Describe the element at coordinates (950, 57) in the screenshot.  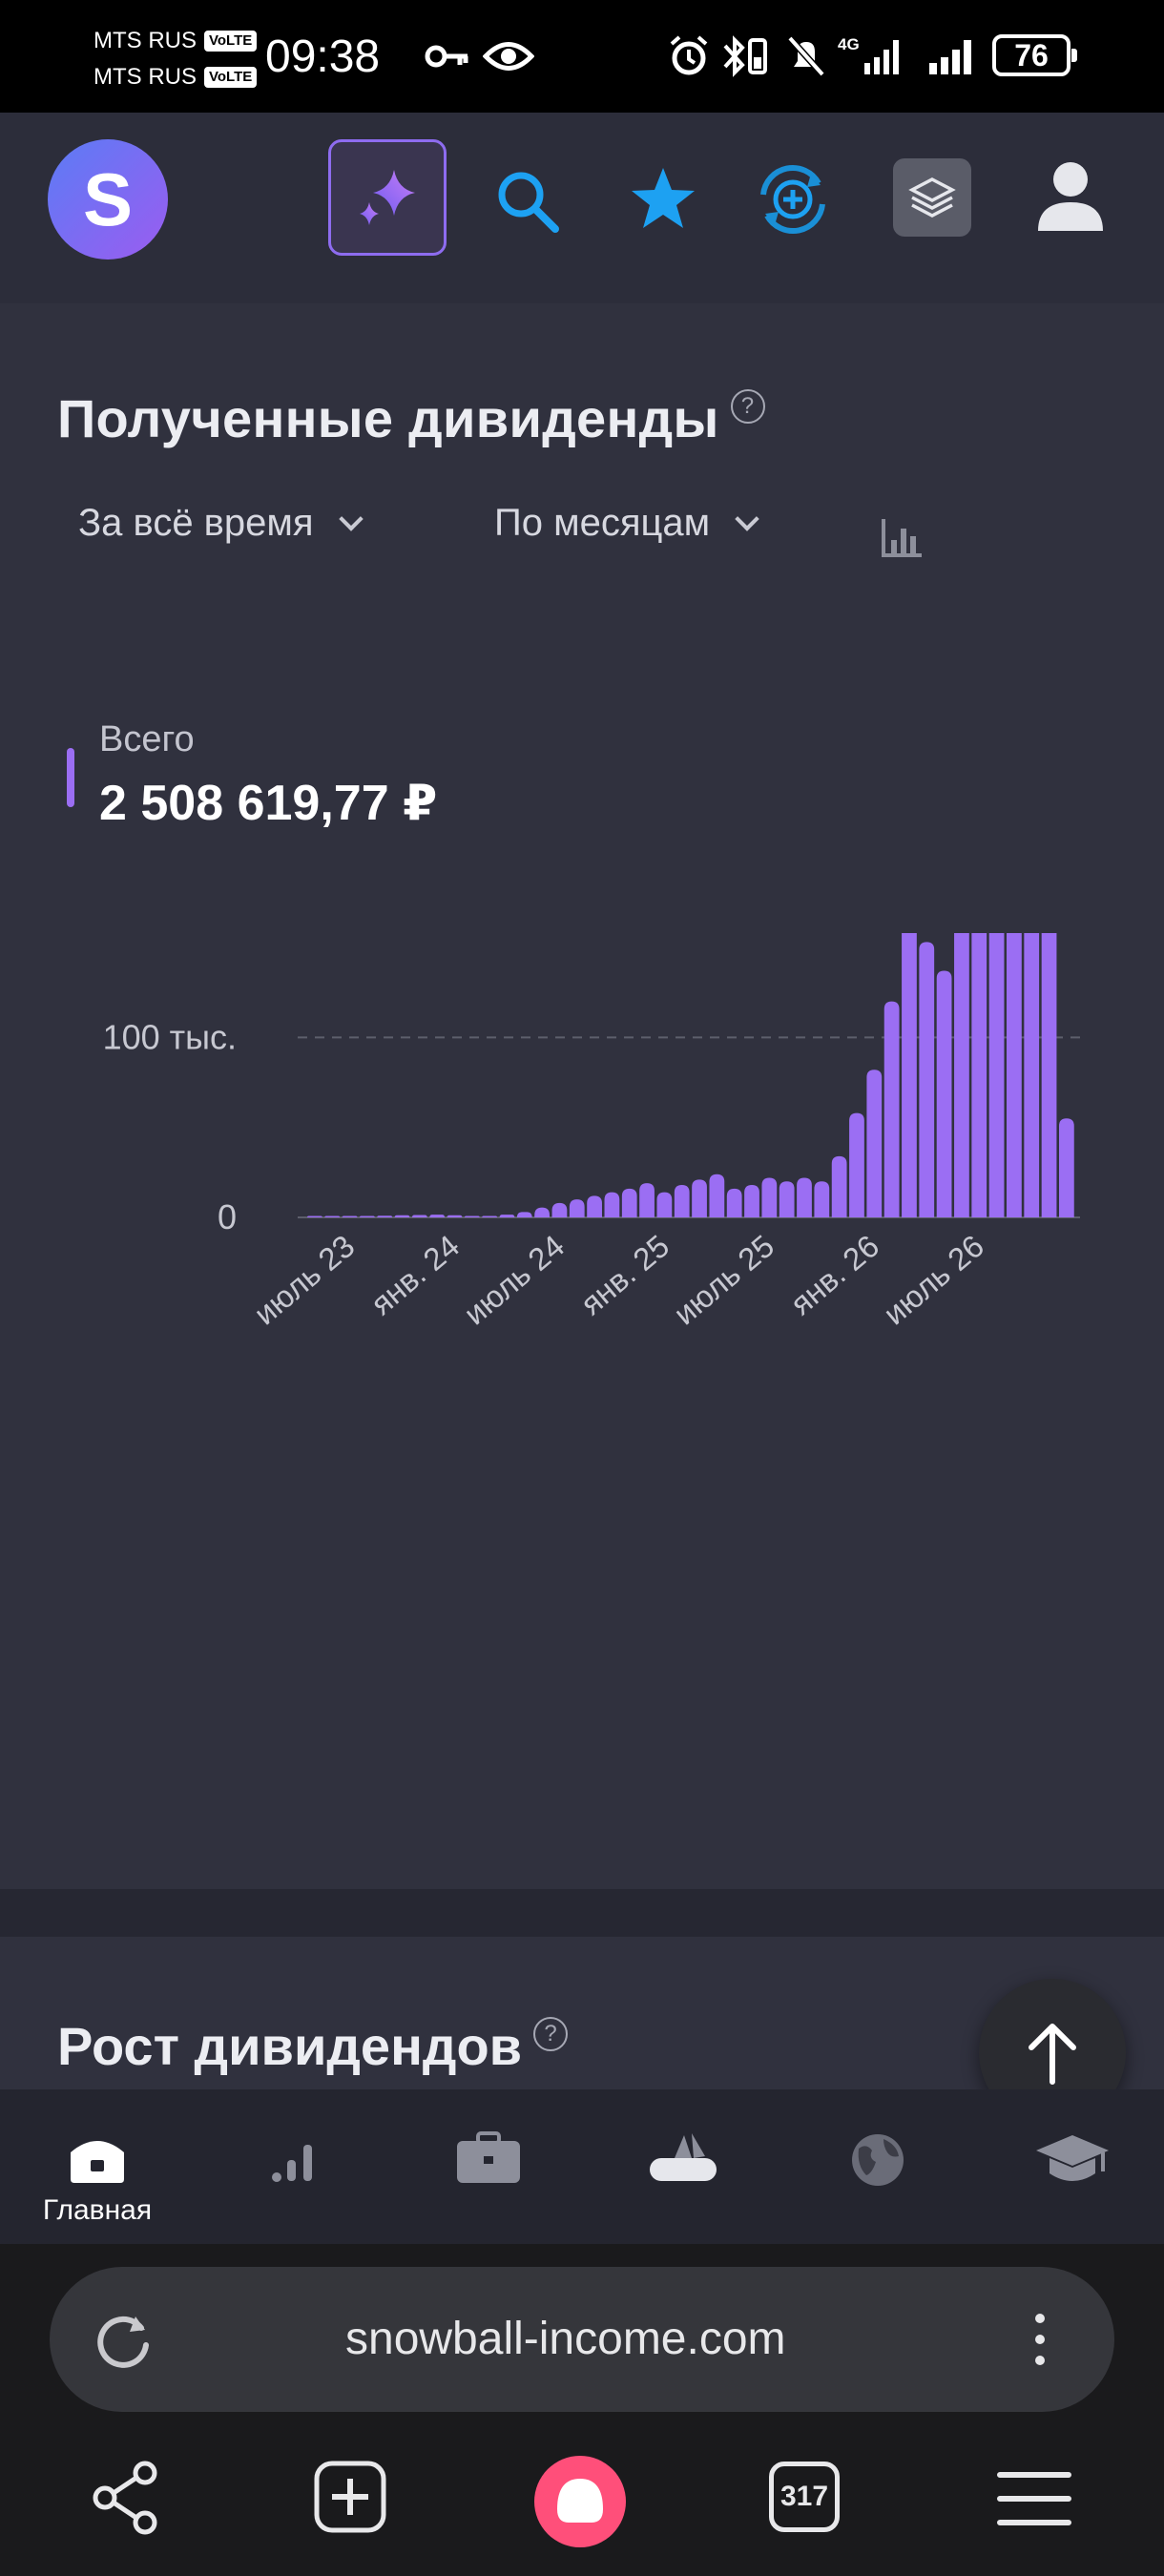
I see `signal-icon` at that location.